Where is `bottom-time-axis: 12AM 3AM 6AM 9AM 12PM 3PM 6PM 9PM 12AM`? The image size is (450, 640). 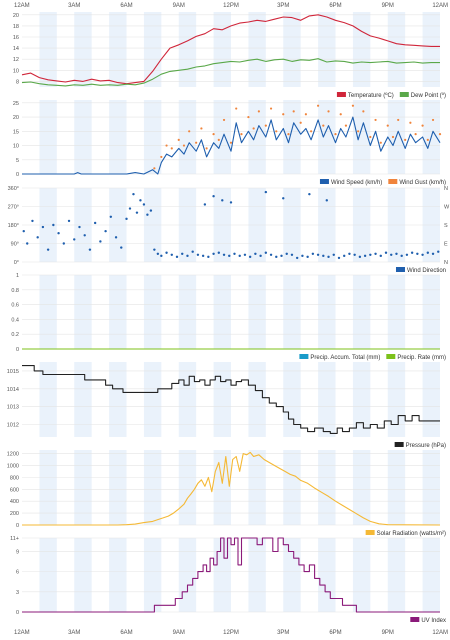
bottom-time-axis: 12AM 3AM 6AM 9AM 12PM 3PM 6PM 9PM 12AM is located at coordinates (231, 633).